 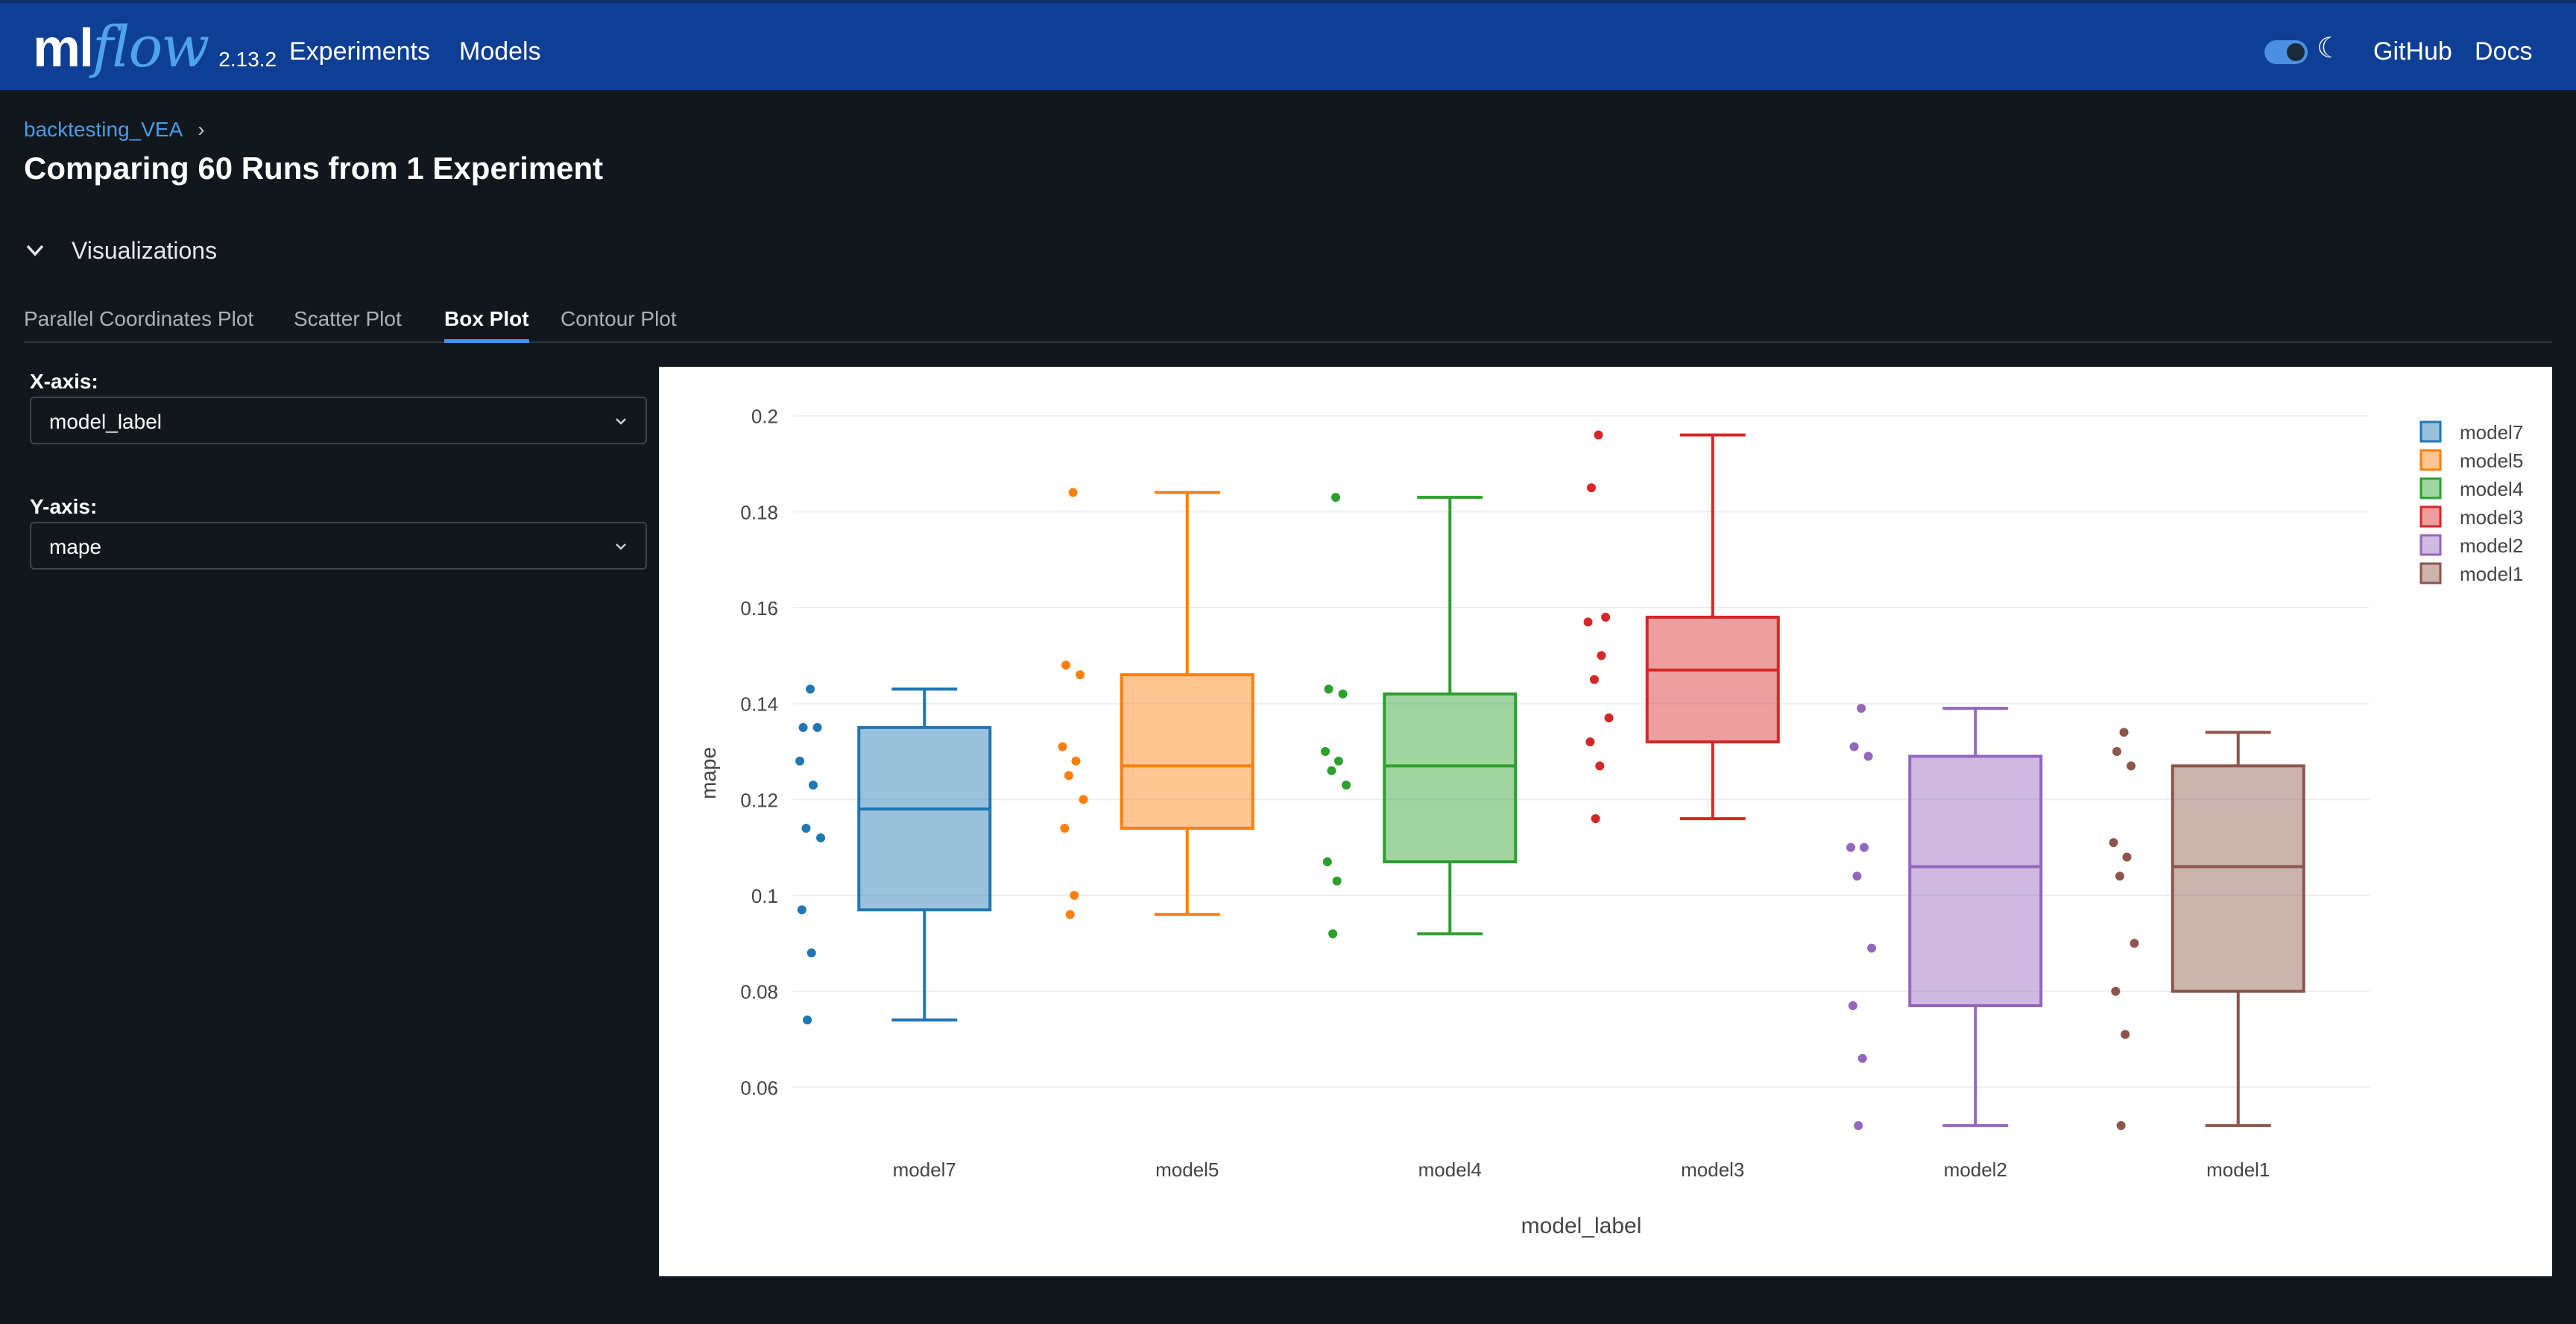 What do you see at coordinates (619, 318) in the screenshot?
I see `tab-contour-plot: Contour Plot` at bounding box center [619, 318].